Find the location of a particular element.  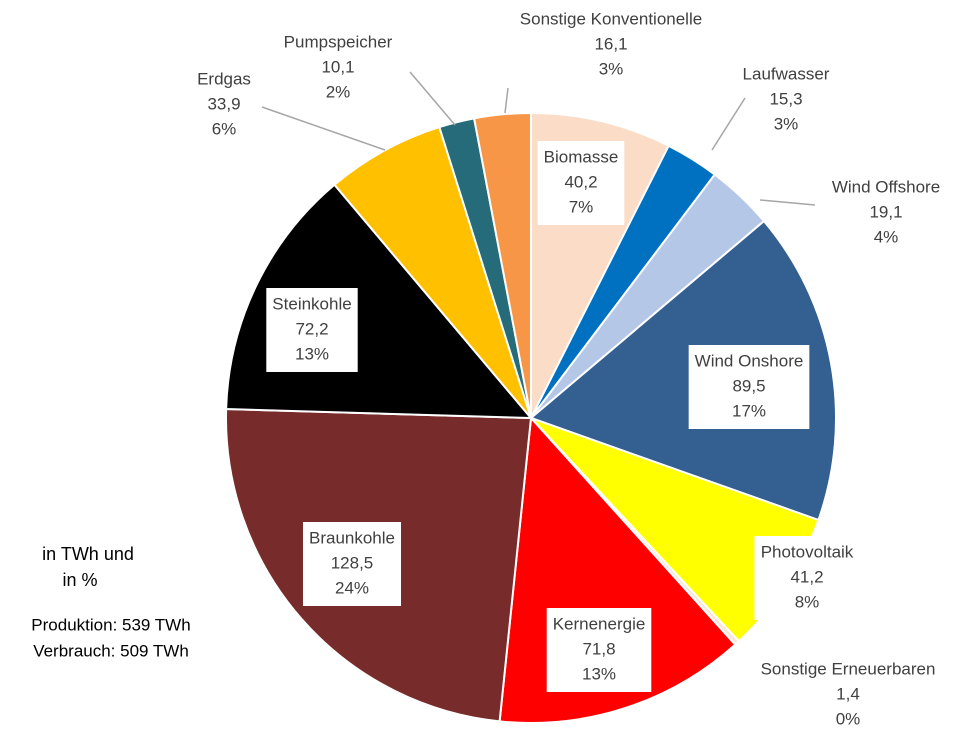

note: Verbrauch: 509 TWh is located at coordinates (111, 650).